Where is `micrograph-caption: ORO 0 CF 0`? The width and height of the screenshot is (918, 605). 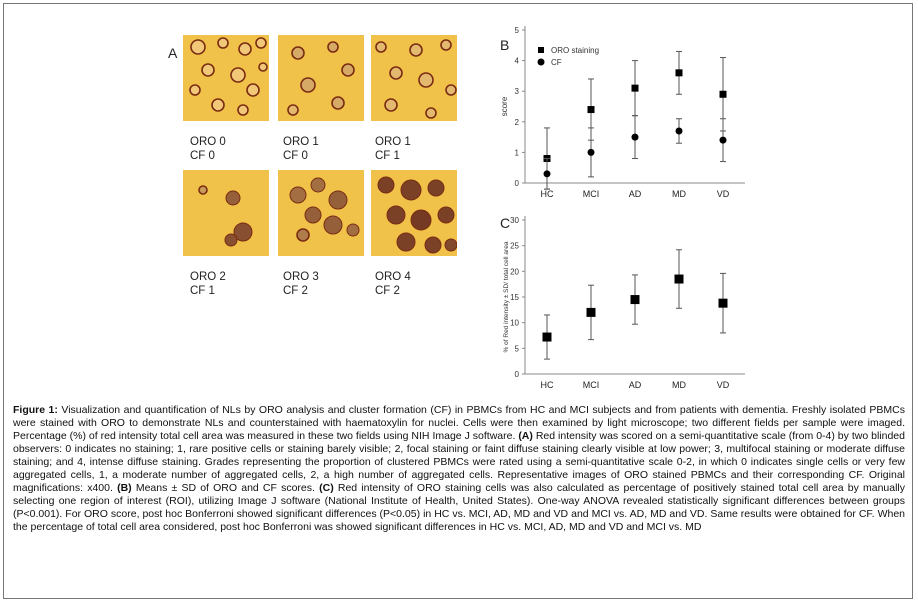 micrograph-caption: ORO 0 CF 0 is located at coordinates (208, 149).